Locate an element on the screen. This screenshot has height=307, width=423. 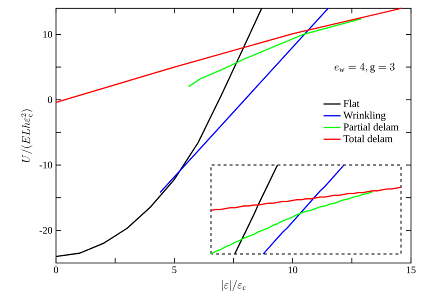
x-axis-title: $|\varepsilon|/\varepsilon_{\mathrm{c}}$ is located at coordinates (234, 285).